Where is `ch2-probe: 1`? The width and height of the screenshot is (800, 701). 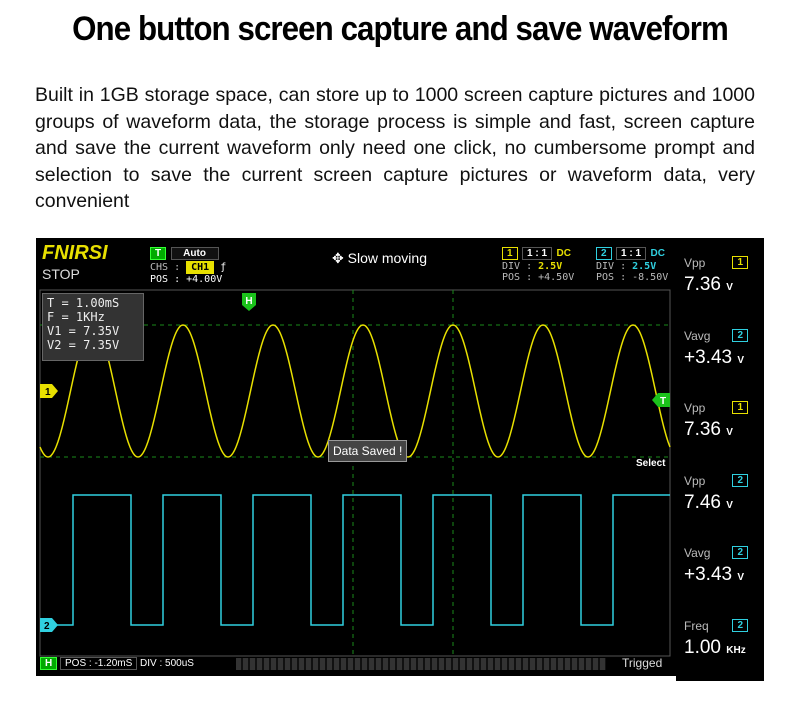
ch2-probe: 1 is located at coordinates (631, 253).